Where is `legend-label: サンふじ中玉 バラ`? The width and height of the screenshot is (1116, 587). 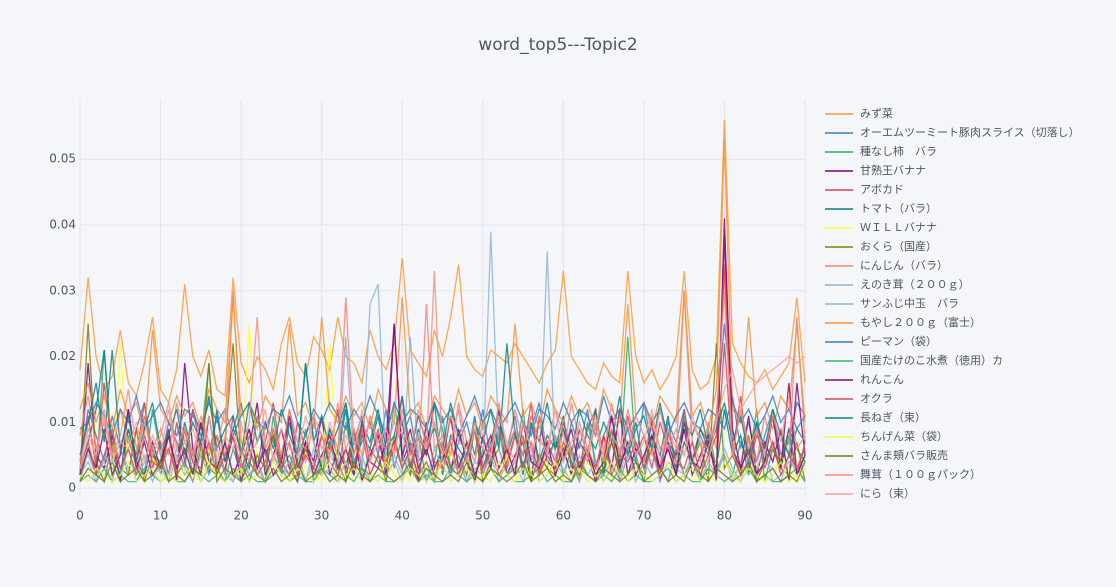 legend-label: サンふじ中玉 バラ is located at coordinates (909, 303).